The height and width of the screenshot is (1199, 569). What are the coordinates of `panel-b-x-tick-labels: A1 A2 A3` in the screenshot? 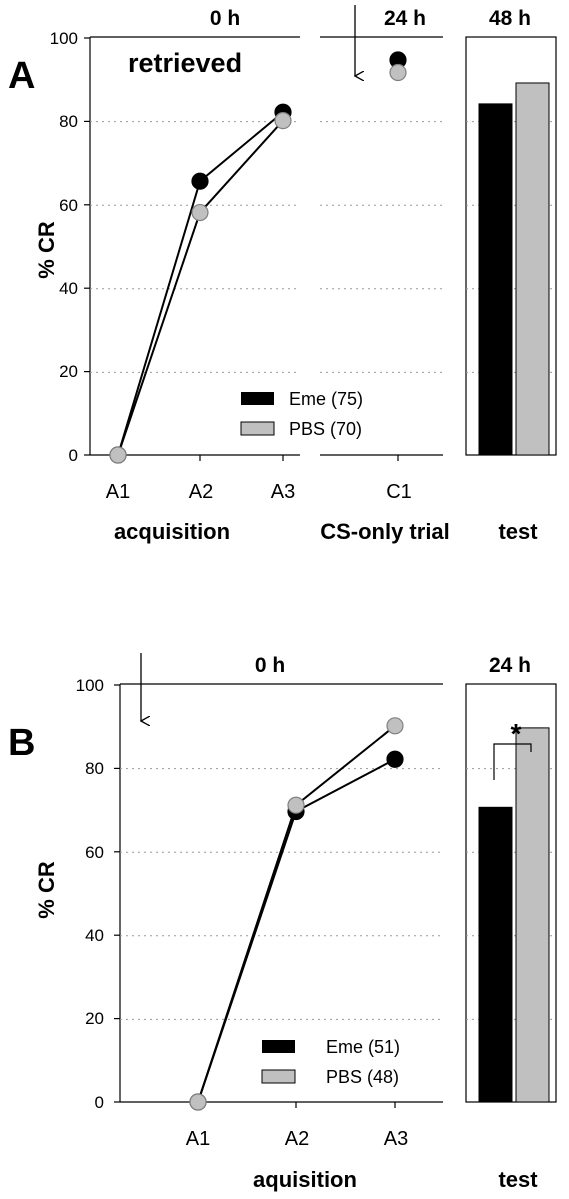 It's located at (297, 1139).